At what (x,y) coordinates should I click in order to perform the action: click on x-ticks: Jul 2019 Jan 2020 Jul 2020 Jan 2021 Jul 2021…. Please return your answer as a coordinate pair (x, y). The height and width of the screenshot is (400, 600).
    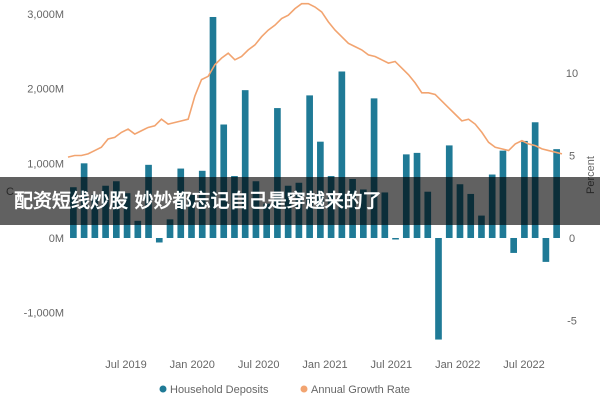
    Looking at the image, I should click on (325, 365).